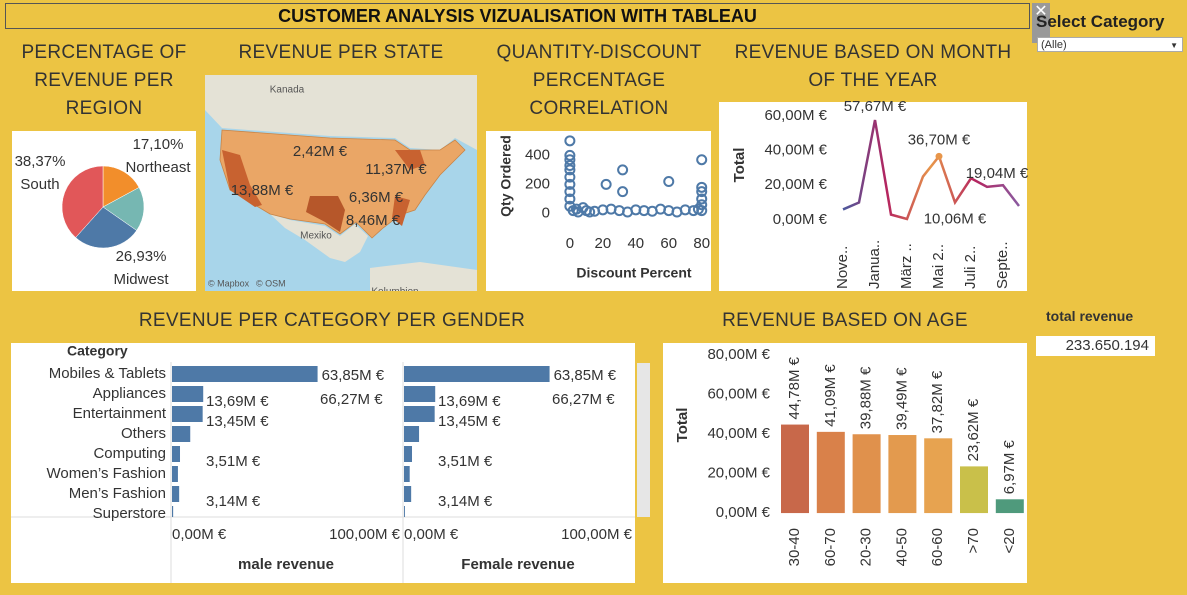  Describe the element at coordinates (394, 292) in the screenshot. I see `place-label: Kolumbien` at that location.